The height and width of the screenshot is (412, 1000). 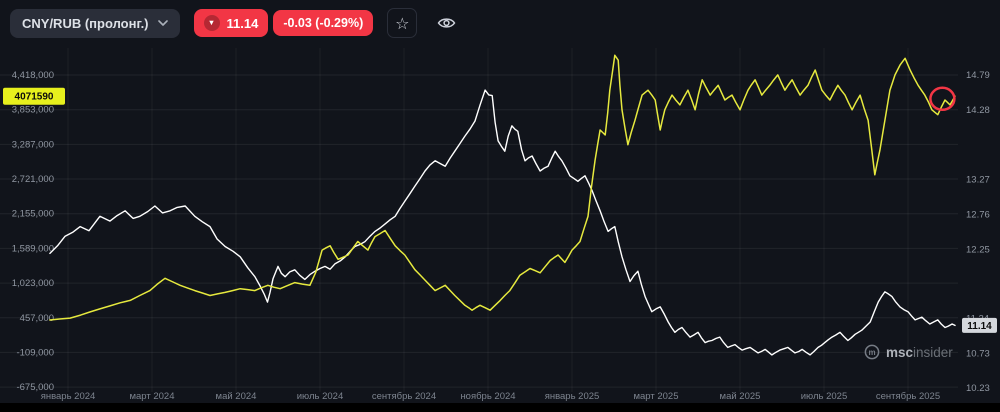 What do you see at coordinates (162, 23) in the screenshot?
I see `chevron-down-icon` at bounding box center [162, 23].